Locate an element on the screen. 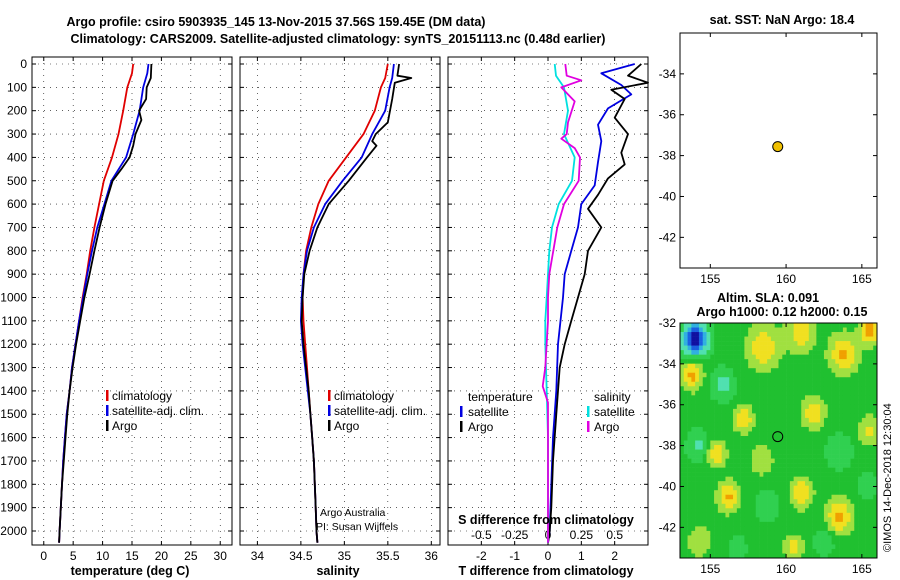 This screenshot has width=900, height=580. xtick-label: 35 is located at coordinates (345, 556).